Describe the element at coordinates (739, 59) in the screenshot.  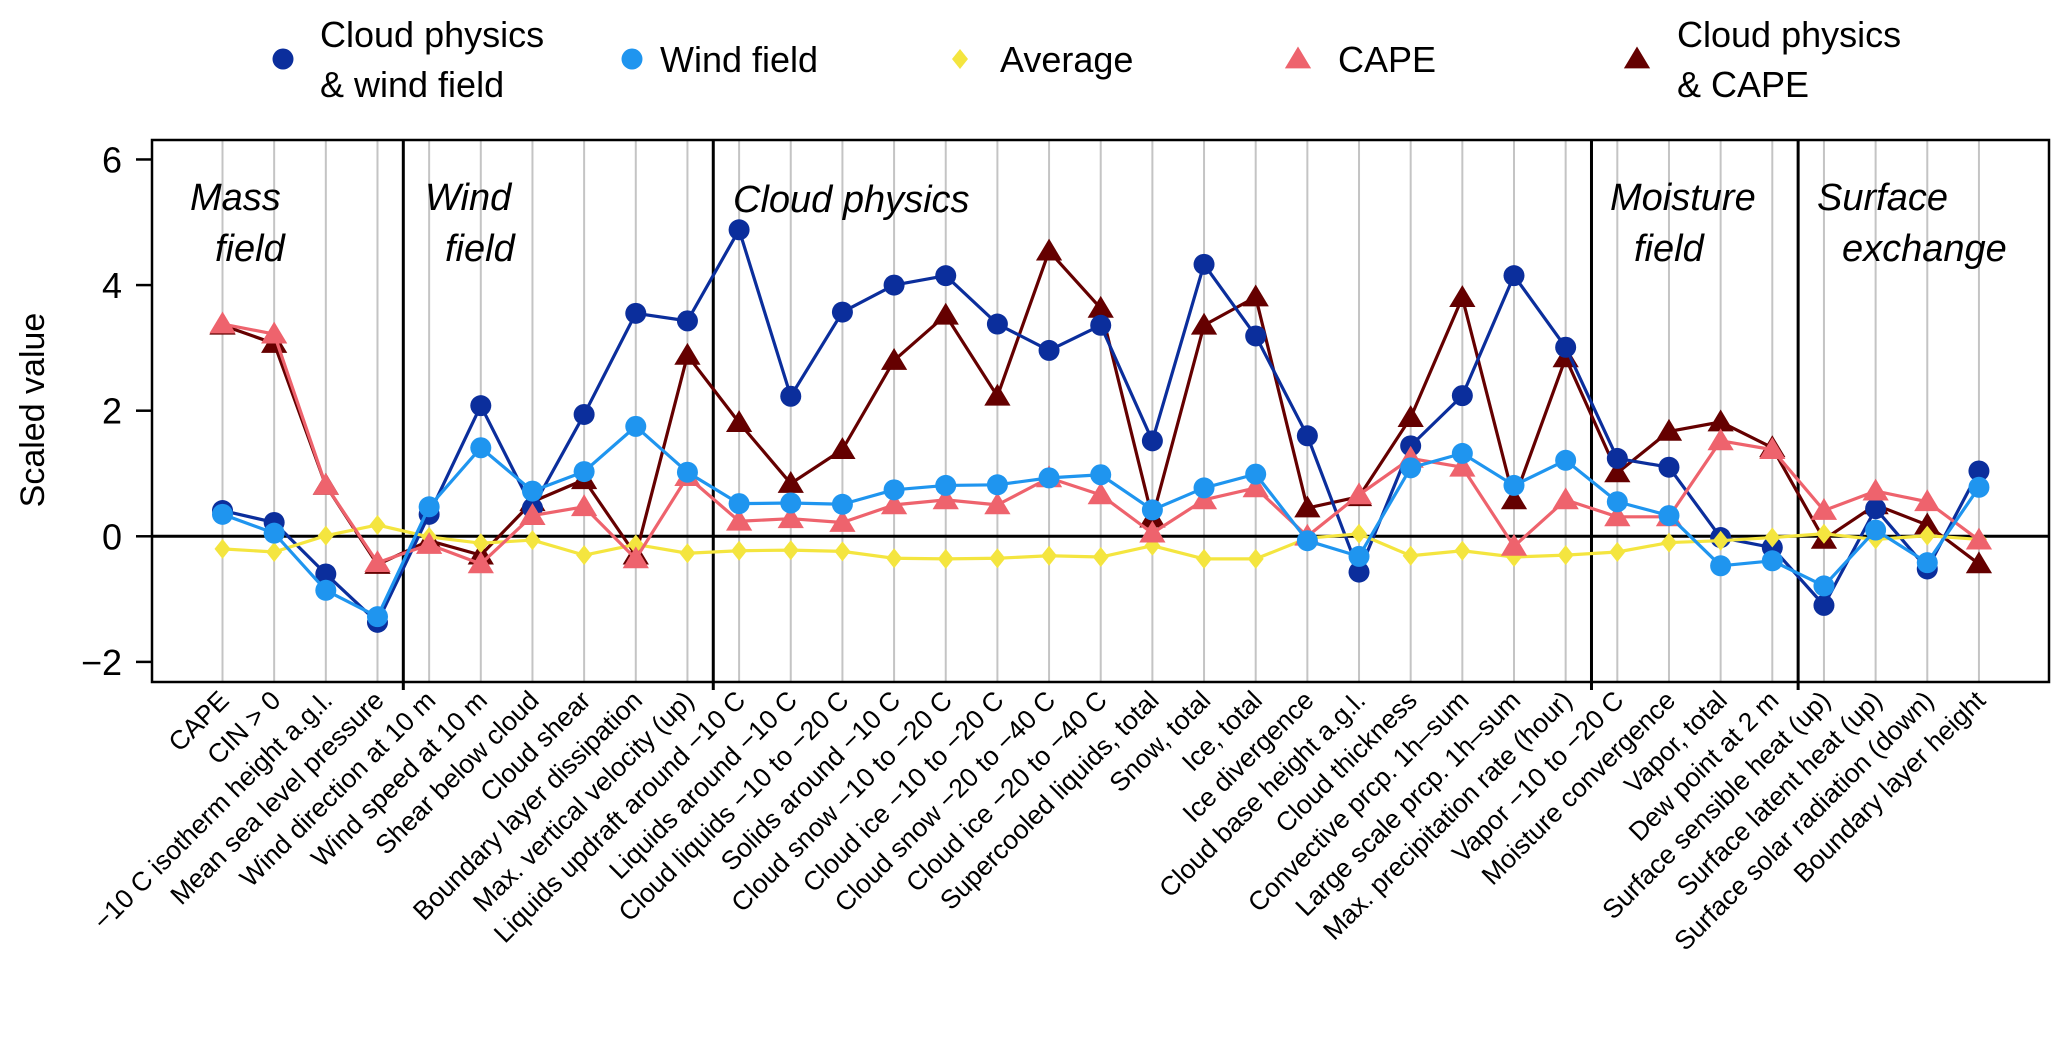
I see `legend-label: Wind field` at that location.